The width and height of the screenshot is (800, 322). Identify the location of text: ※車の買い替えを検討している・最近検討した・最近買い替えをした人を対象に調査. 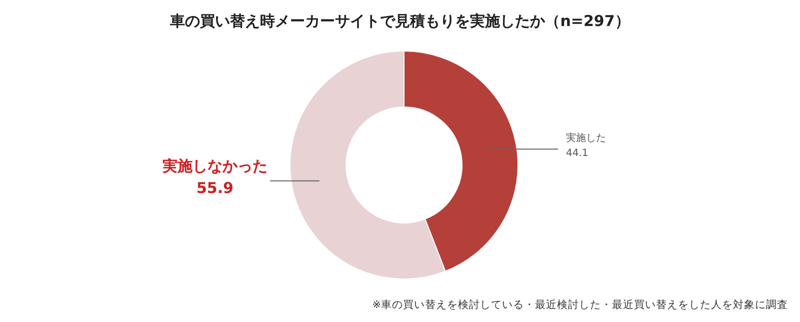
(580, 304).